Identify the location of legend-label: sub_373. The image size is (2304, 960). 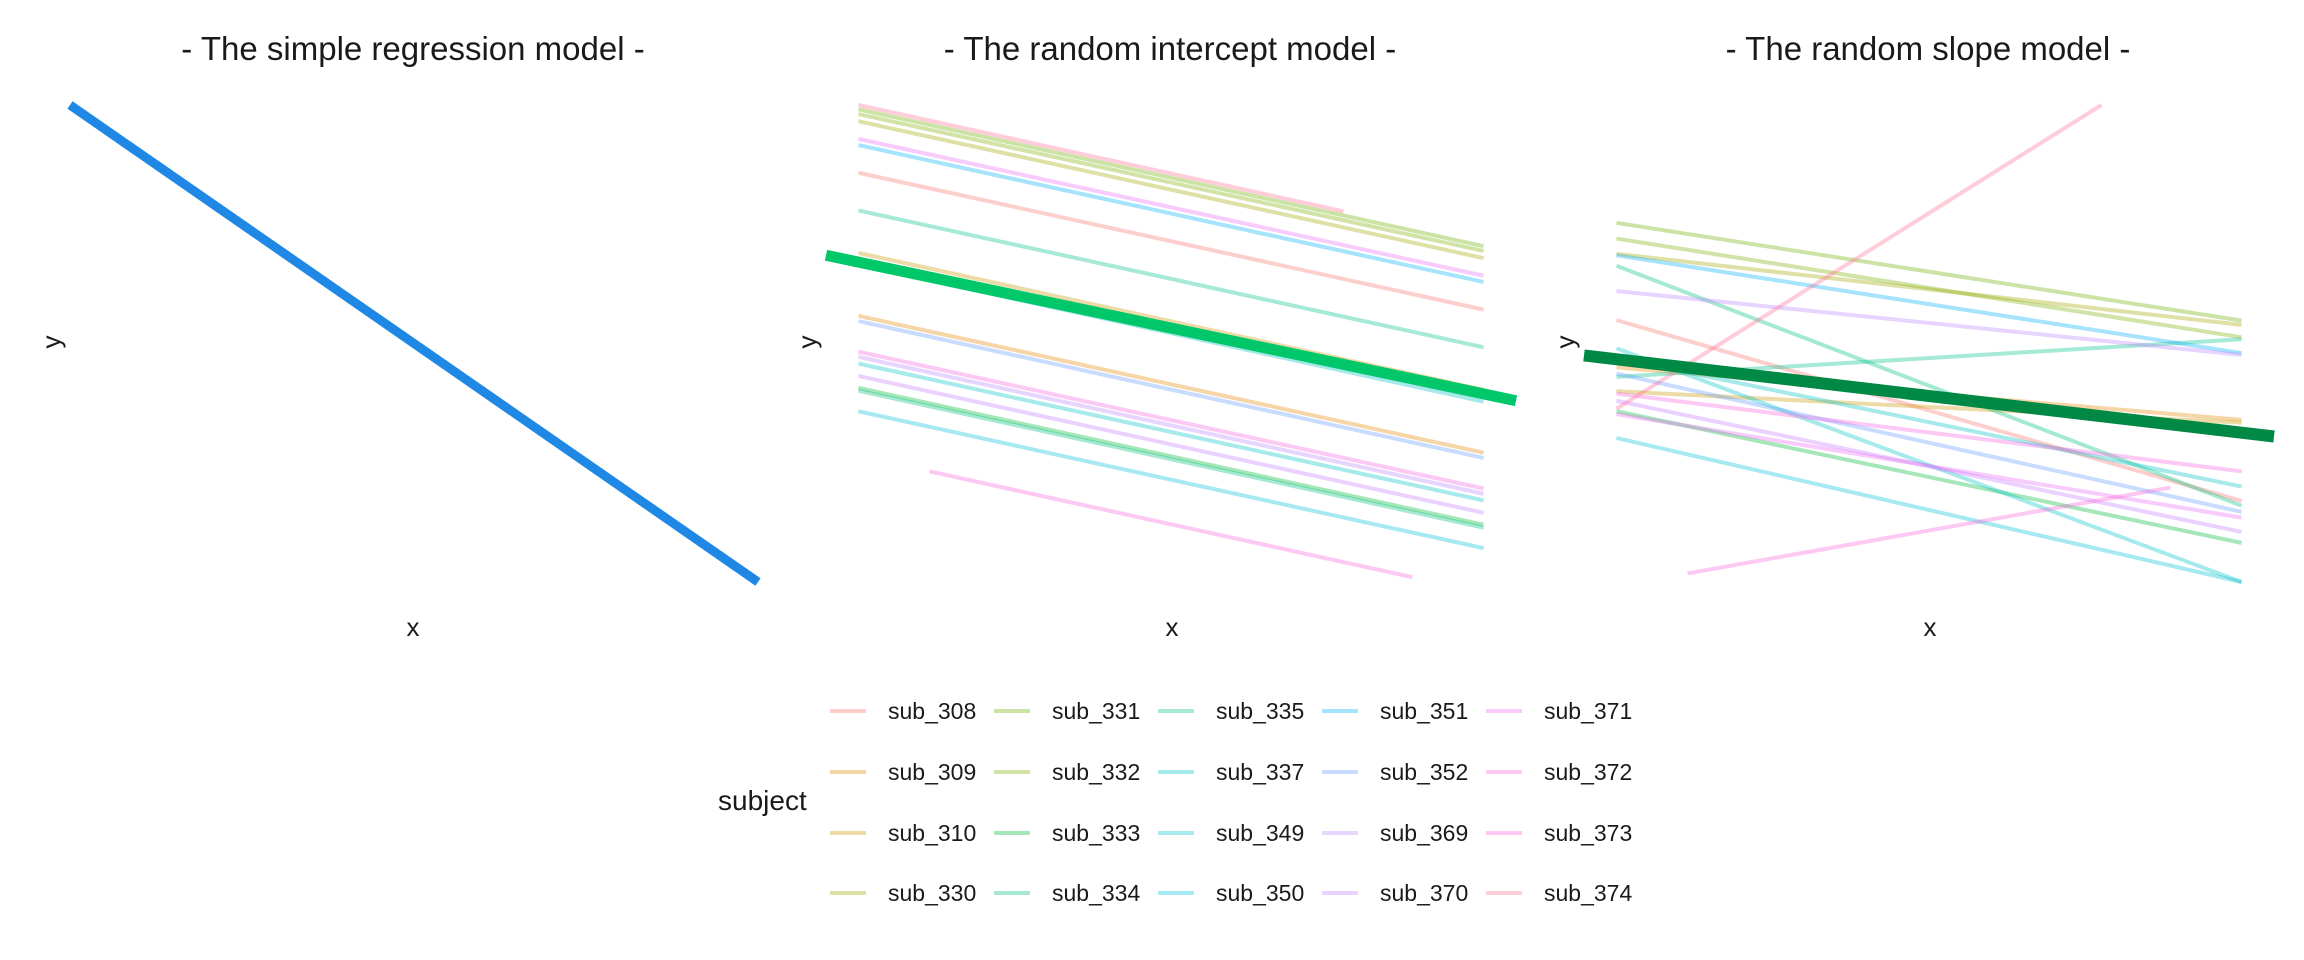
(1588, 833).